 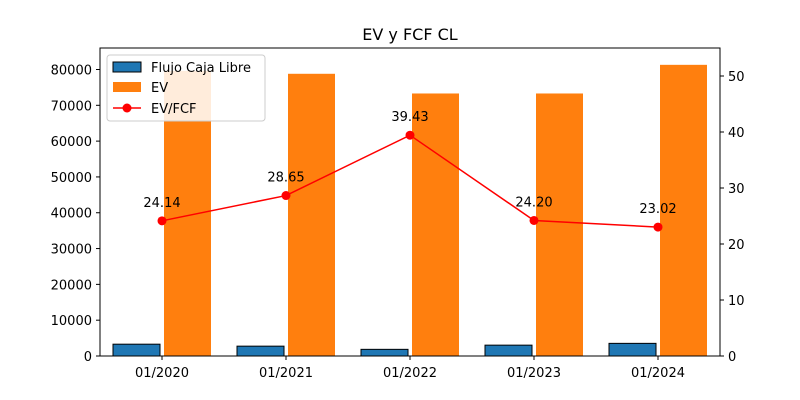 What do you see at coordinates (127, 67) in the screenshot?
I see `legend-swatch-flujo-caja-libre` at bounding box center [127, 67].